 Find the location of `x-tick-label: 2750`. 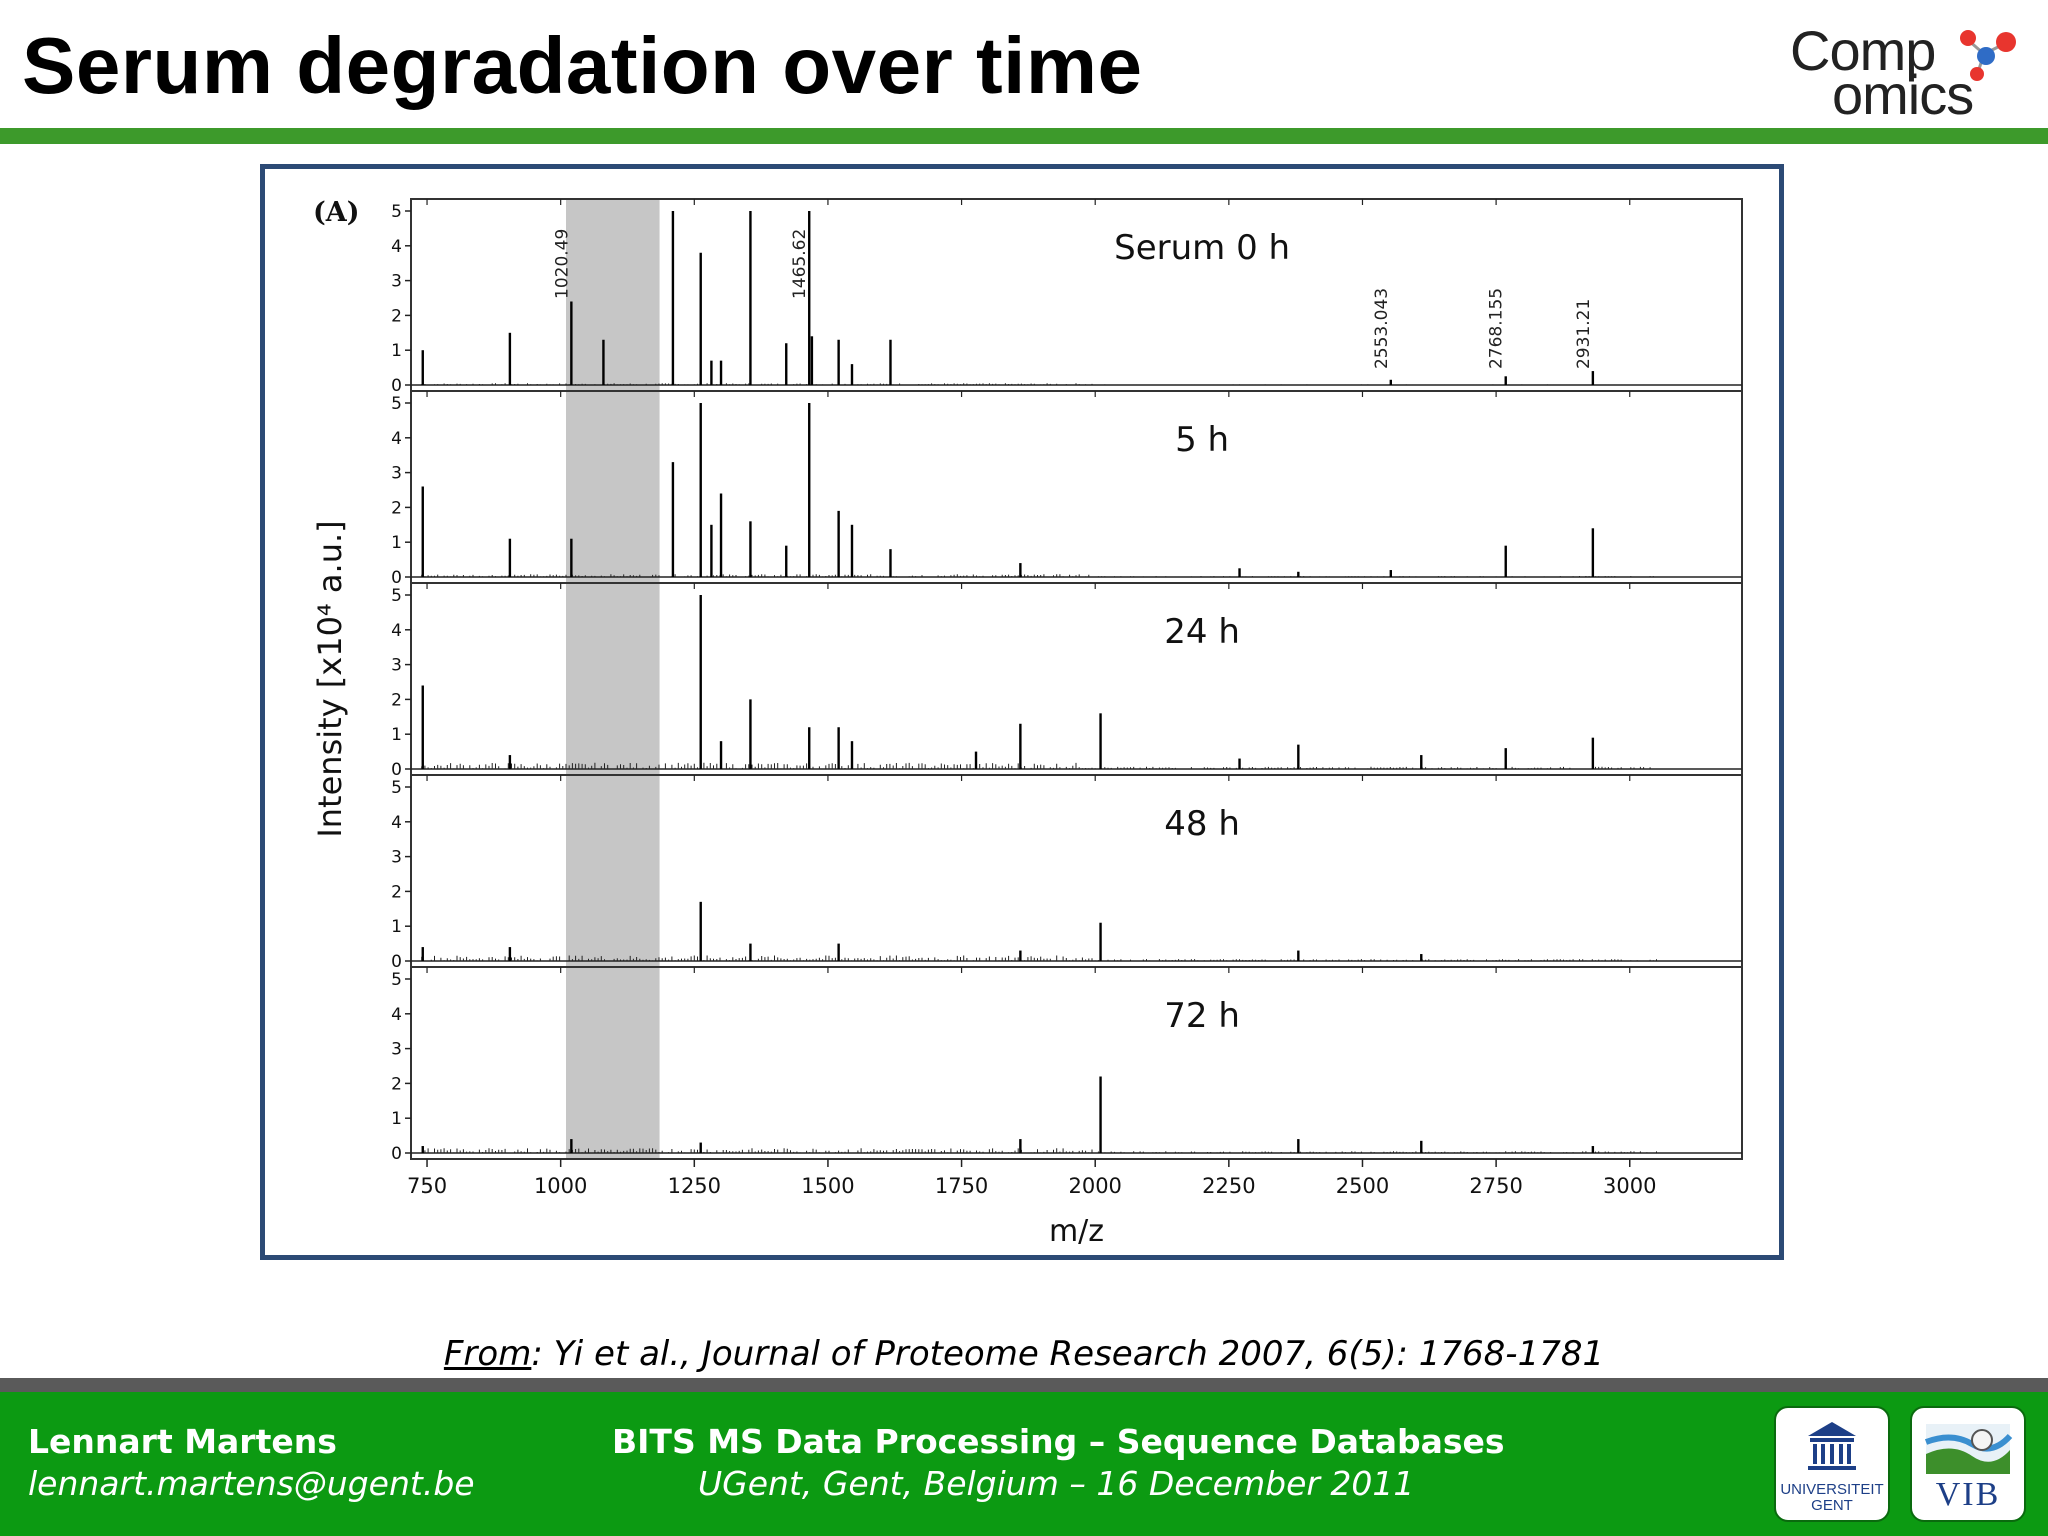

x-tick-label: 2750 is located at coordinates (1495, 1186).